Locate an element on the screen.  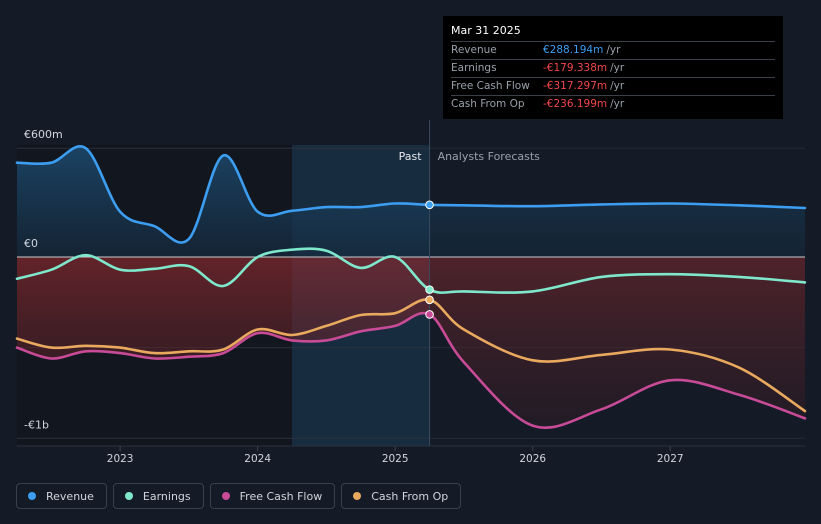
marker-revenue is located at coordinates (429, 205).